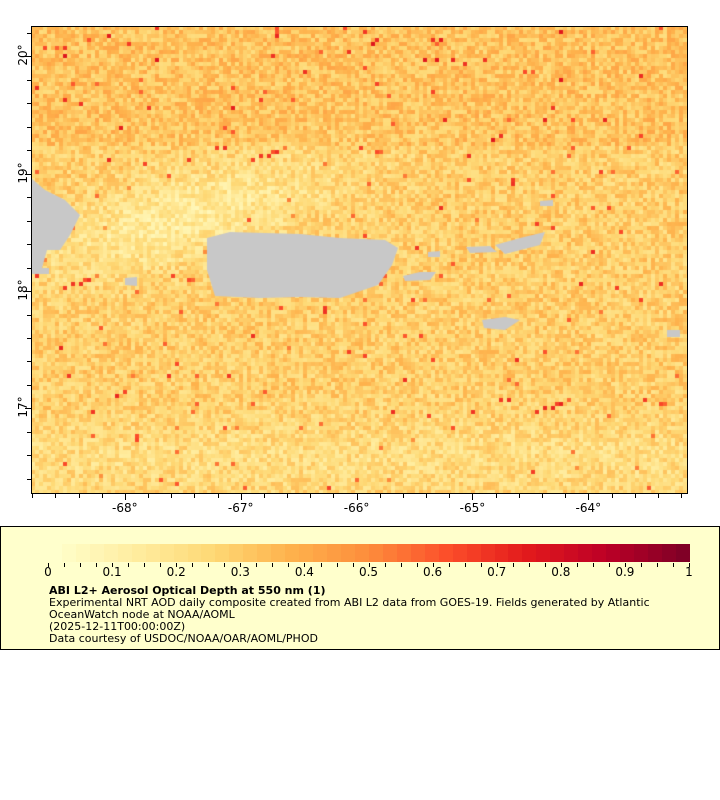 The image size is (720, 800). Describe the element at coordinates (561, 572) in the screenshot. I see `colorbar-label: 0.8` at that location.